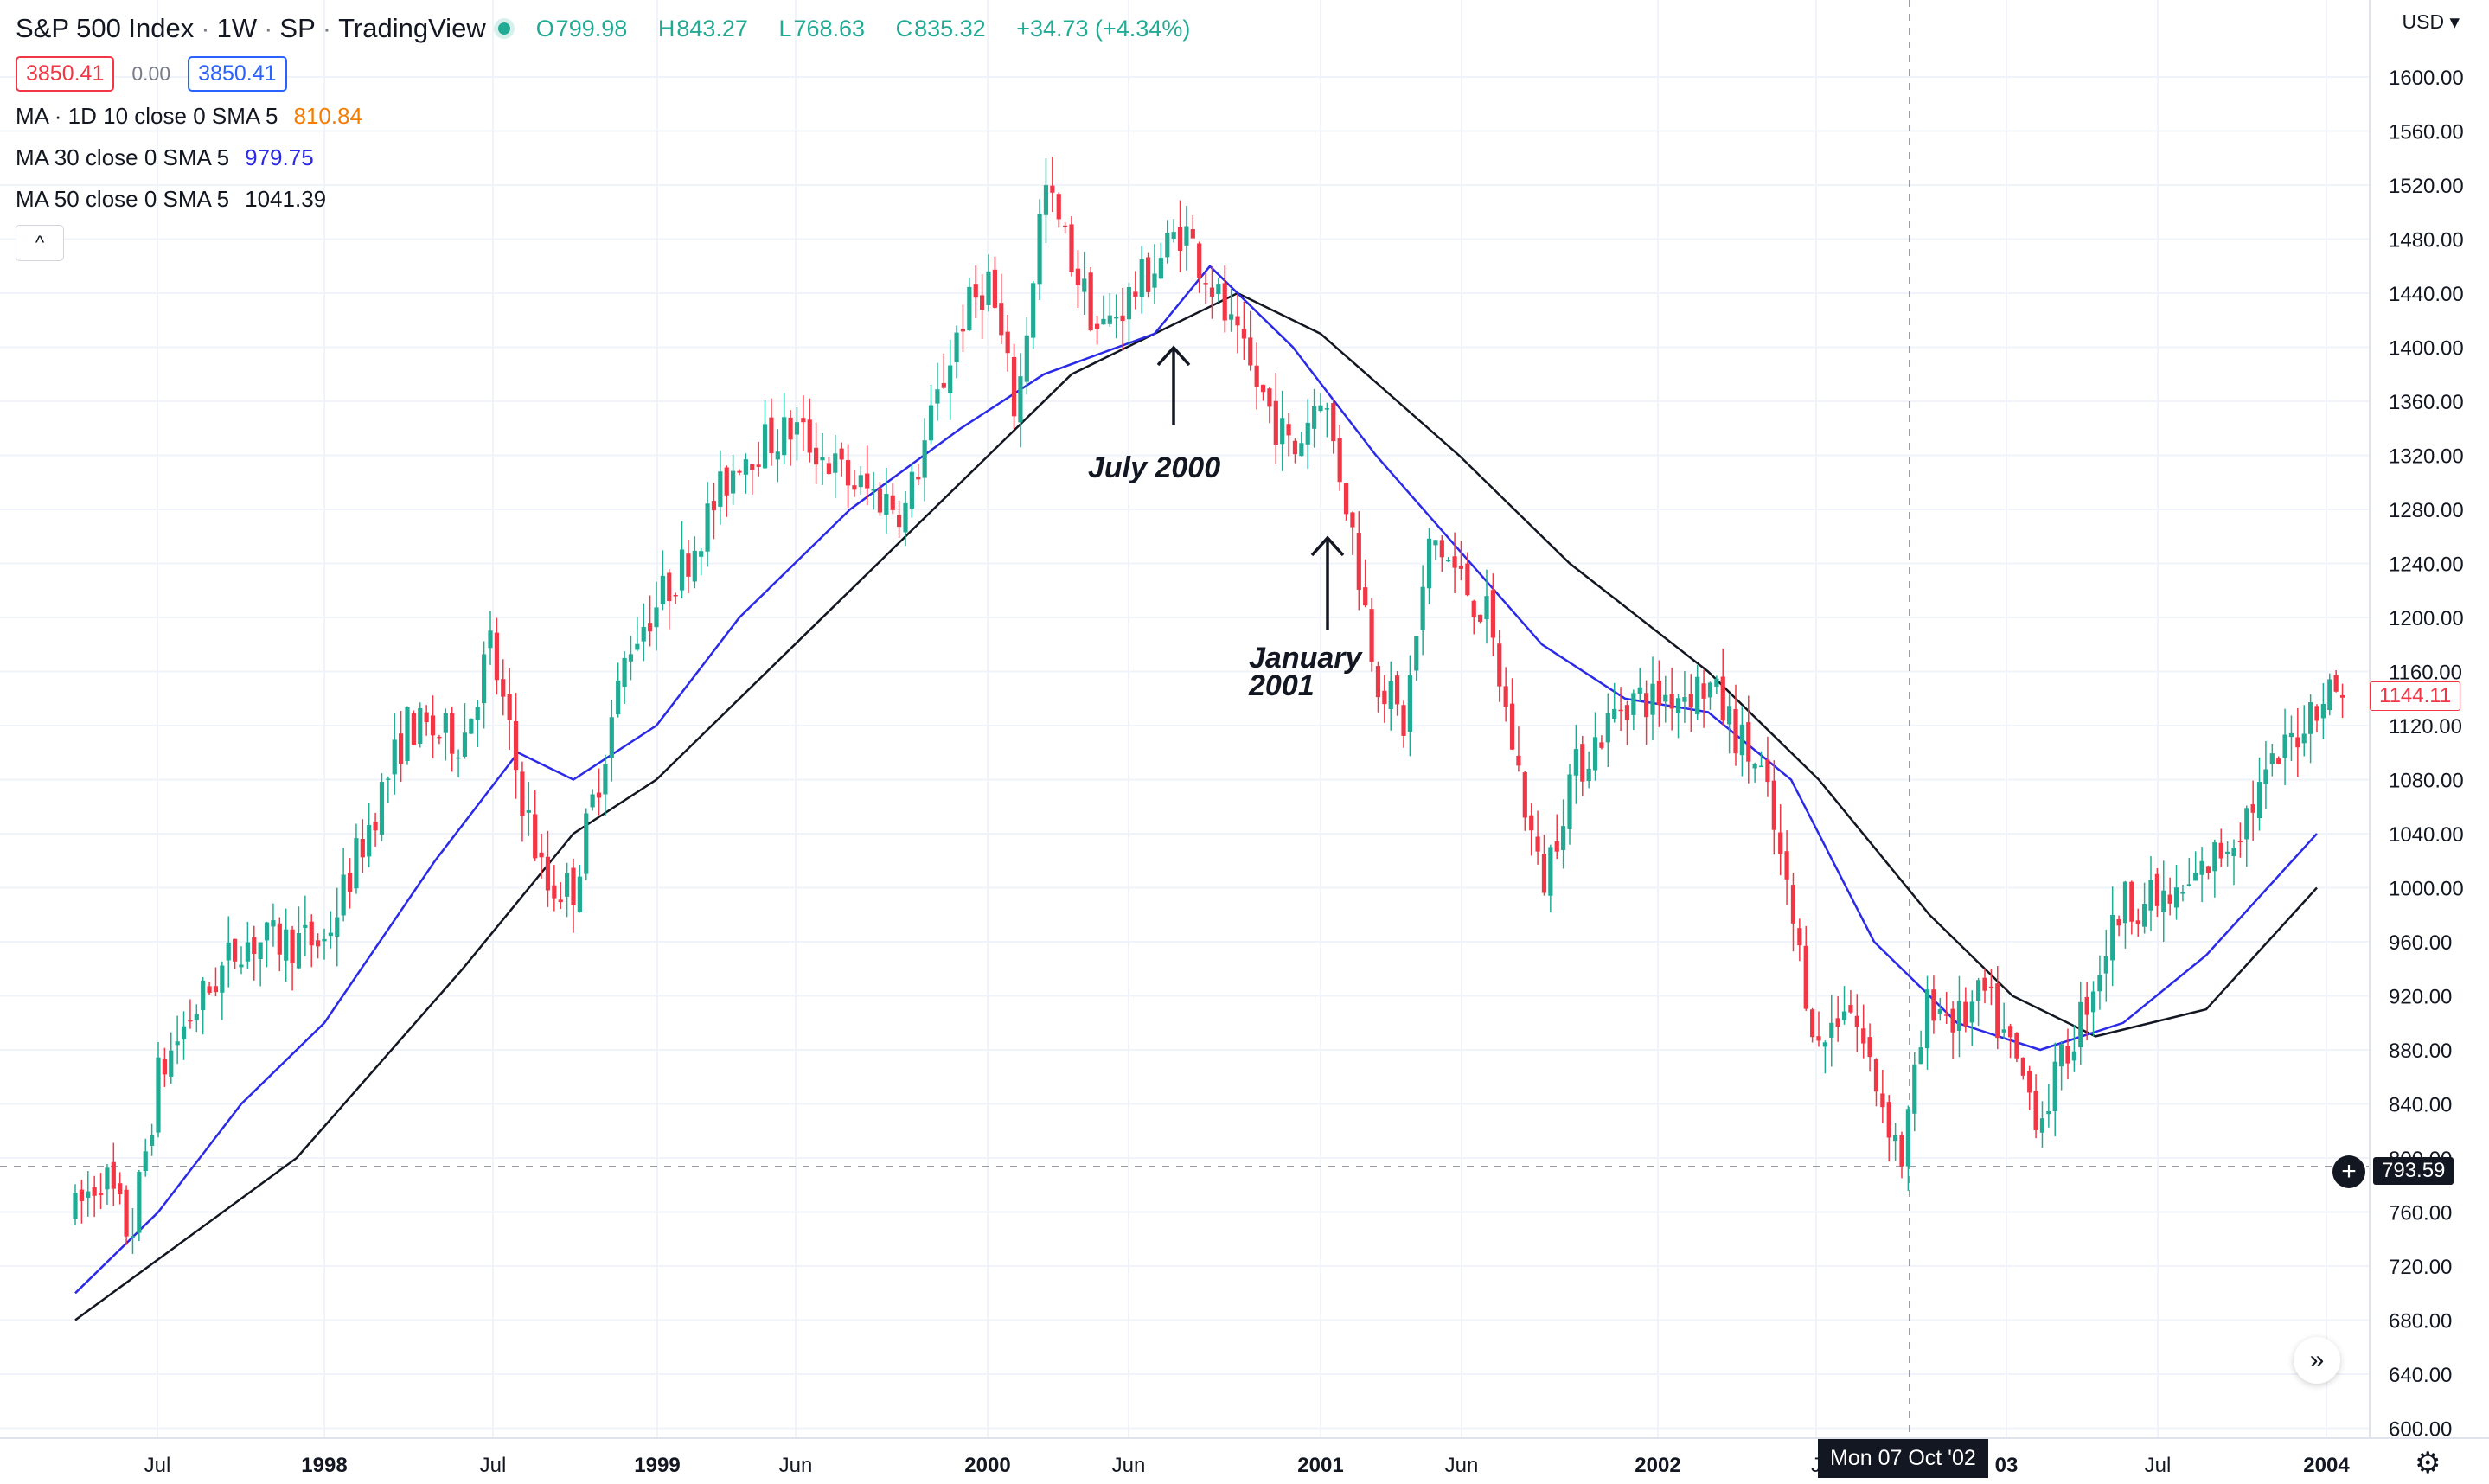 The height and width of the screenshot is (1484, 2489). Describe the element at coordinates (279, 157) in the screenshot. I see `indicator-value: 979.75` at that location.